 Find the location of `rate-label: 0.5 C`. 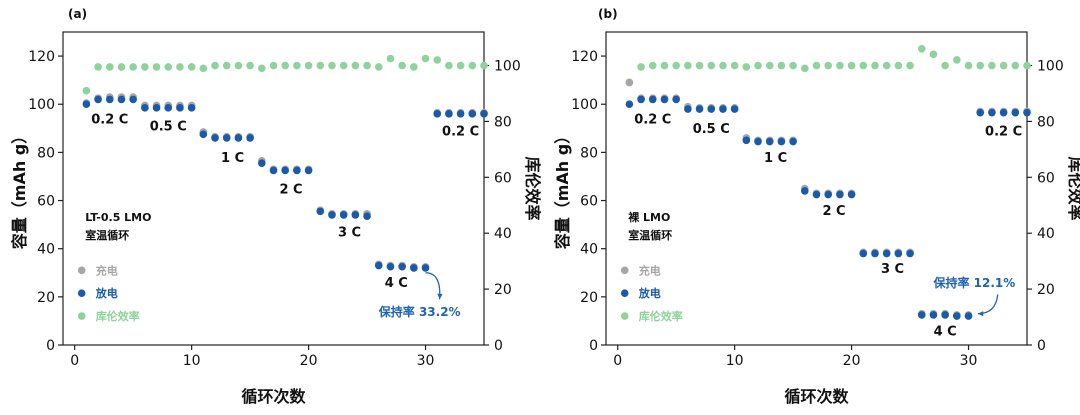

rate-label: 0.5 C is located at coordinates (711, 129).